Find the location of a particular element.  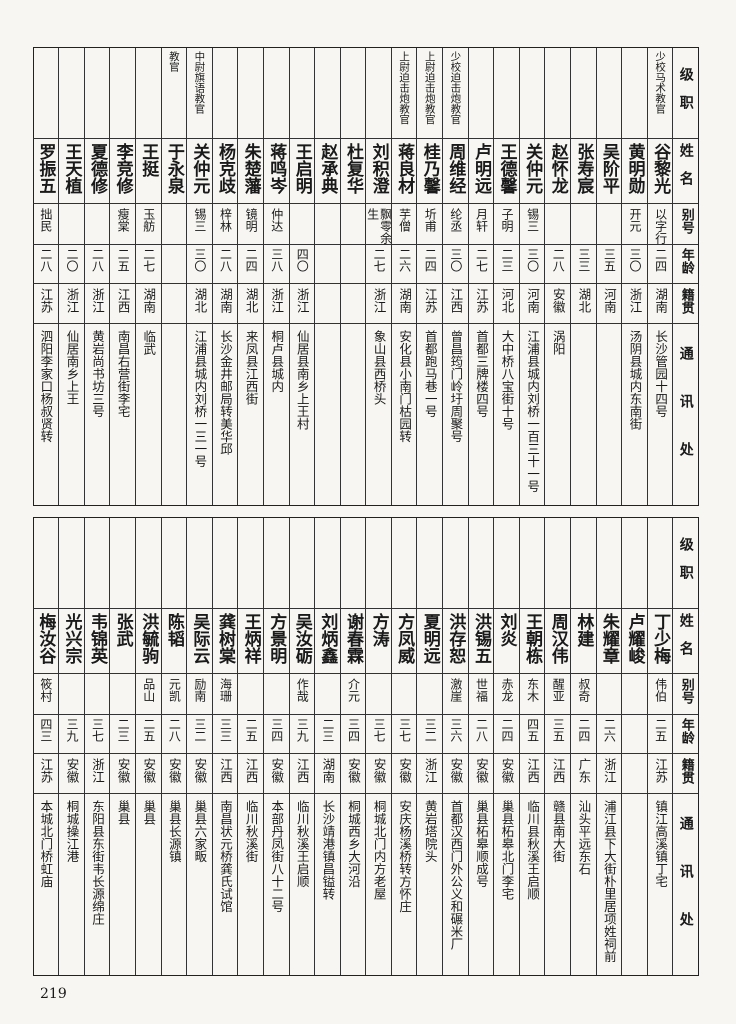

address-cell: 浦江县下大街朴里居项姓祠前 is located at coordinates (609, 884).